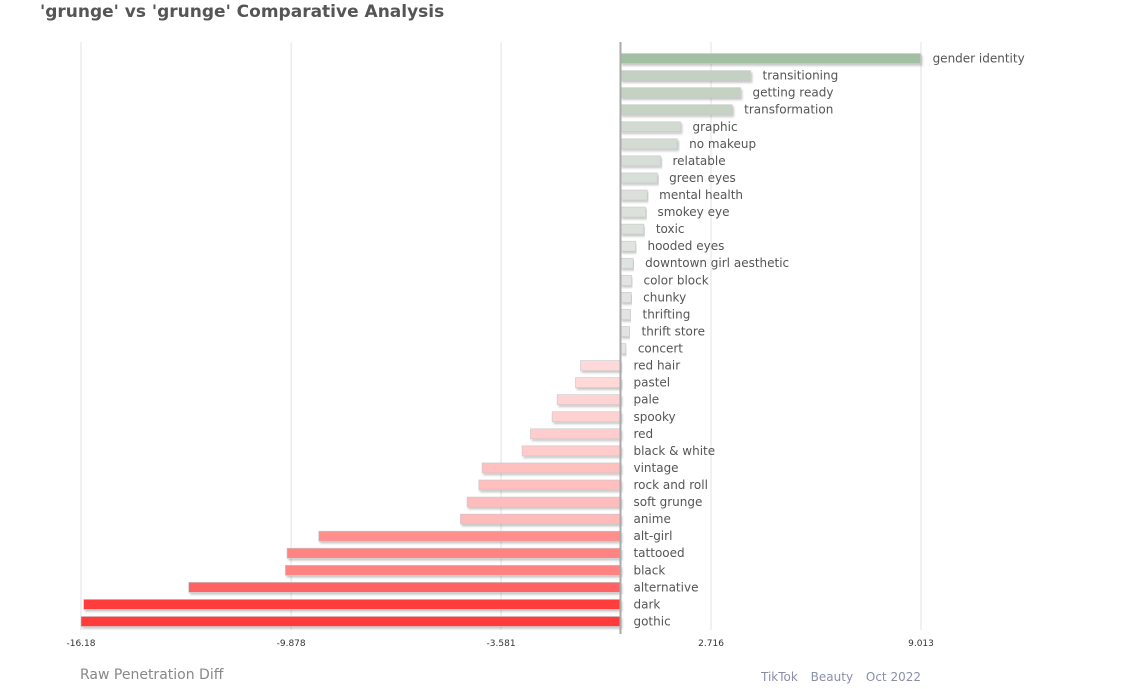 The image size is (1130, 689). Describe the element at coordinates (646, 604) in the screenshot. I see `bar-label: dark` at that location.